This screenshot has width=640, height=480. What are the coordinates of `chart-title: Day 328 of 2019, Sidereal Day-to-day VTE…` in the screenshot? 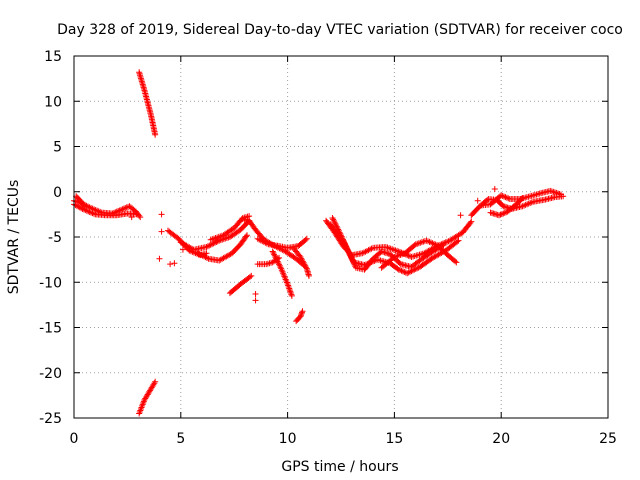 It's located at (340, 30).